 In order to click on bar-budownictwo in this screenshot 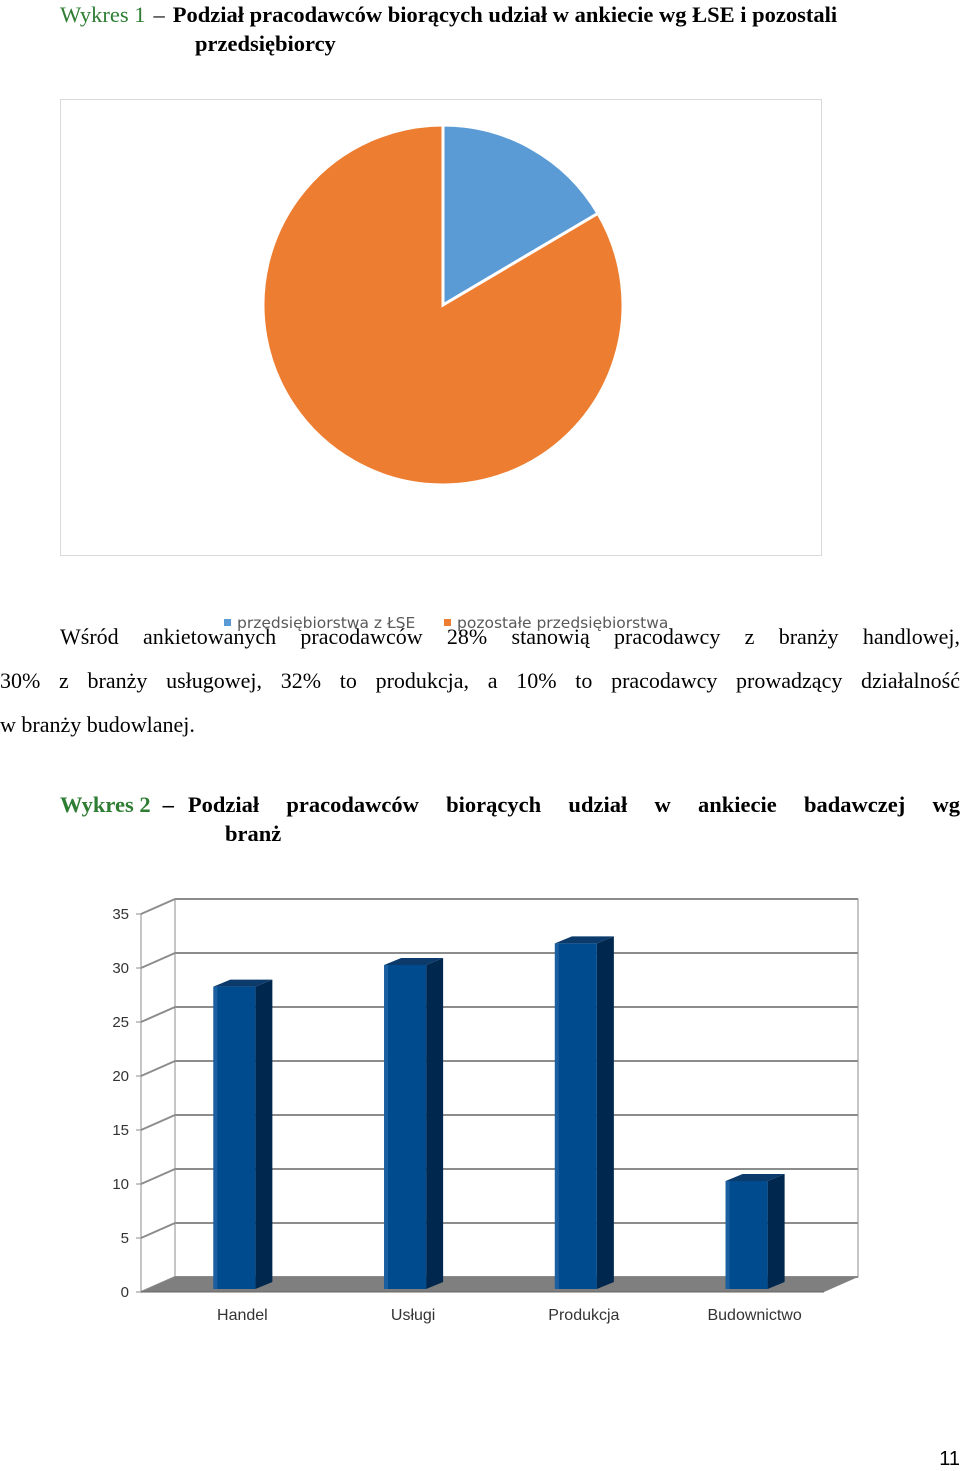, I will do `click(755, 1231)`.